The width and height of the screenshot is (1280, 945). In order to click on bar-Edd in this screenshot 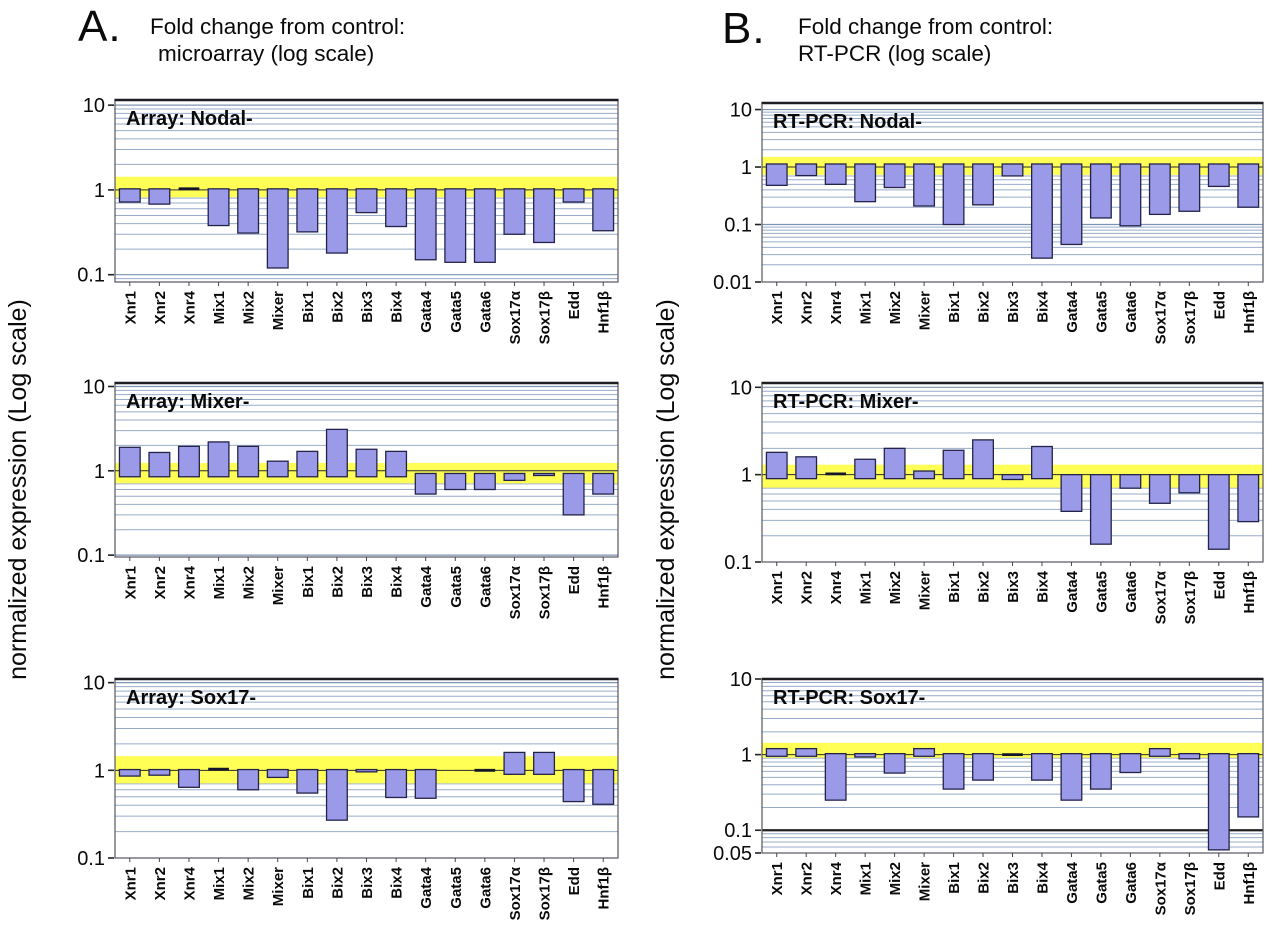, I will do `click(1218, 801)`.